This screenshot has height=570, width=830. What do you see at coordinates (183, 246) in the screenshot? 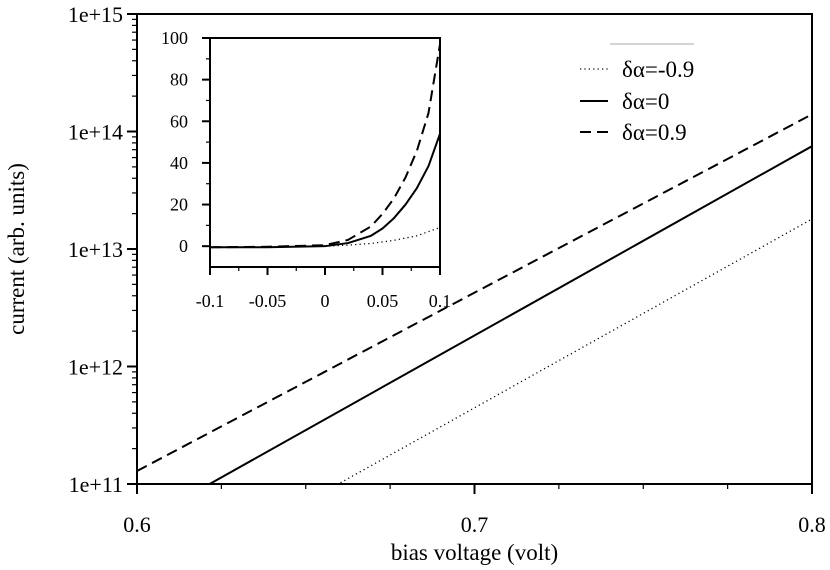
I see `inset-ytick-label: 0` at bounding box center [183, 246].